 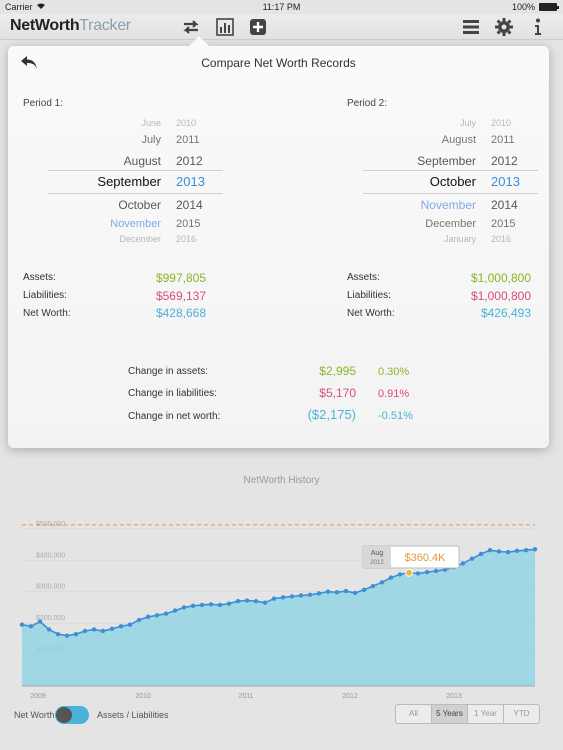 I want to click on period1-month-option: June, so click(x=151, y=123).